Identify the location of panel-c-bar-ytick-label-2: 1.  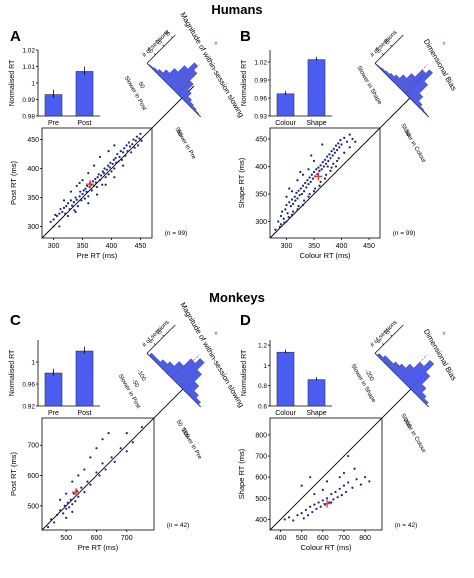
(33, 363).